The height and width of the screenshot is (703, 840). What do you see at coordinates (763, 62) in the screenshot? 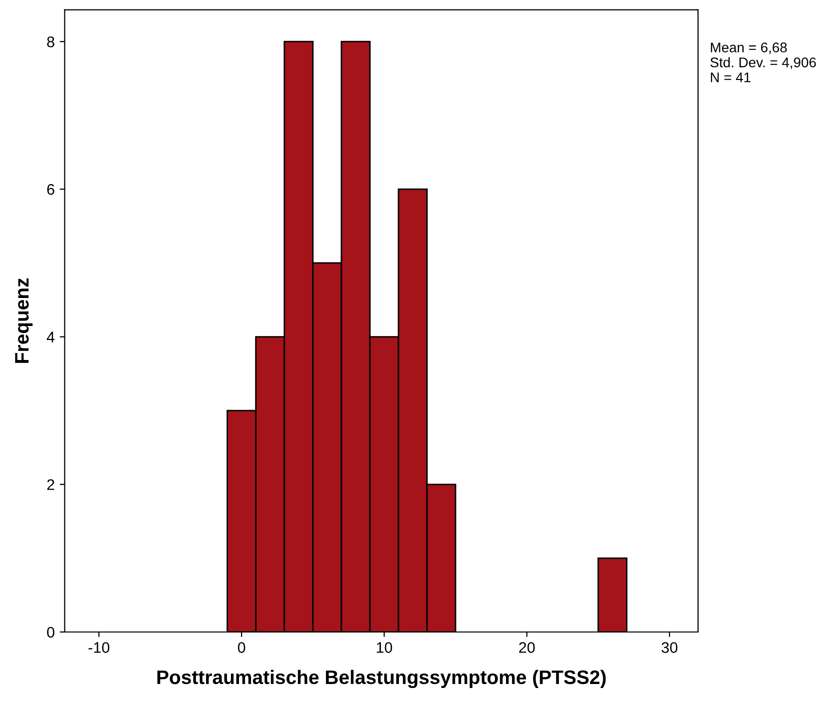
I see `text: Mean = 6,68 Std. Dev. = 4,906 N = 41` at bounding box center [763, 62].